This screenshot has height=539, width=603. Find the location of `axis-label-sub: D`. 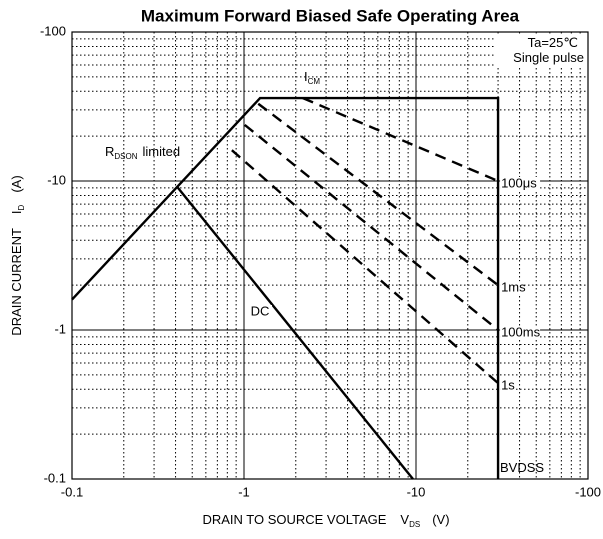

axis-label-sub: D is located at coordinates (21, 207).